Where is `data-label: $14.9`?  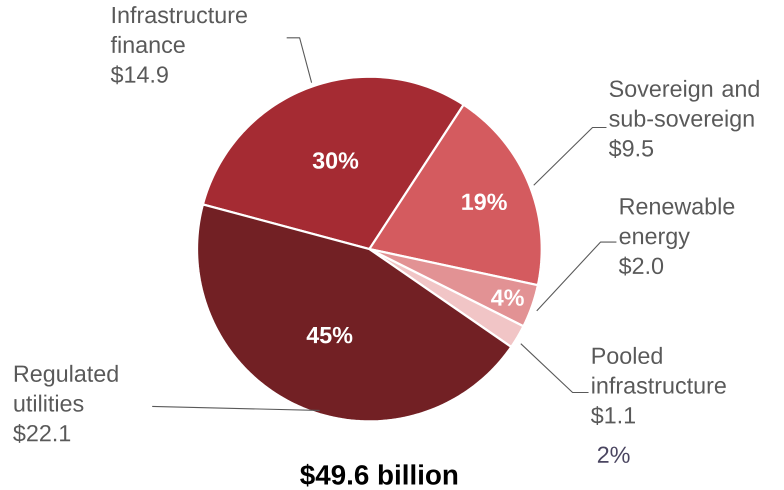
data-label: $14.9 is located at coordinates (139, 74).